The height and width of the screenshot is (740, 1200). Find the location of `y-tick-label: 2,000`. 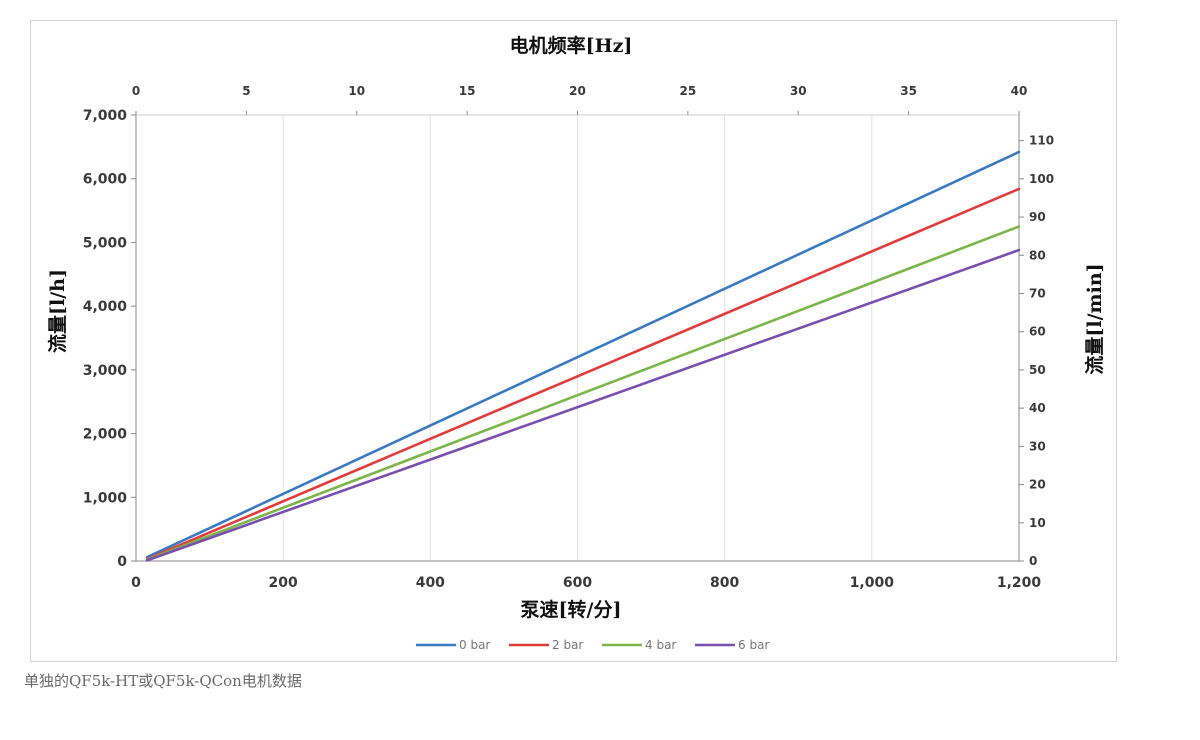

y-tick-label: 2,000 is located at coordinates (105, 435).